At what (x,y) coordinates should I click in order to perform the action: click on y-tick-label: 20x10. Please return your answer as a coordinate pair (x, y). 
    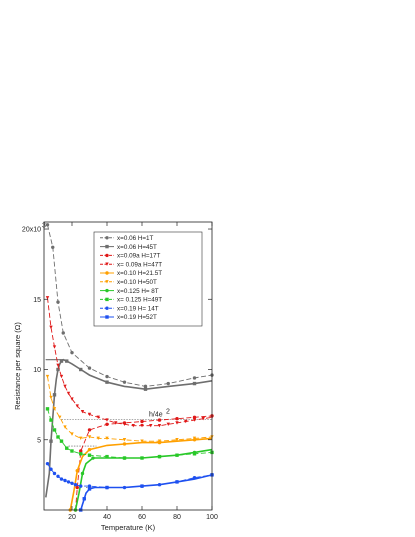
    Looking at the image, I should click on (31, 230).